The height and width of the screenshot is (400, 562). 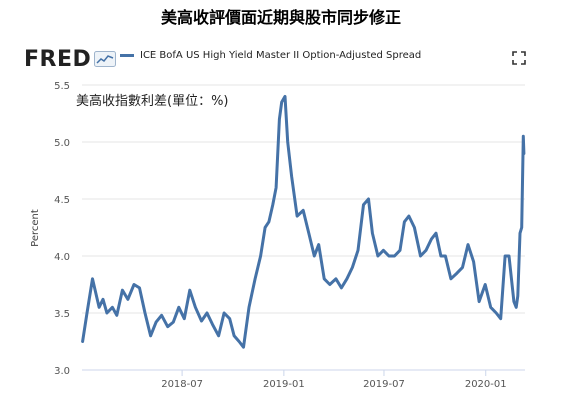 What do you see at coordinates (182, 384) in the screenshot?
I see `x-tick-label: 2018-07` at bounding box center [182, 384].